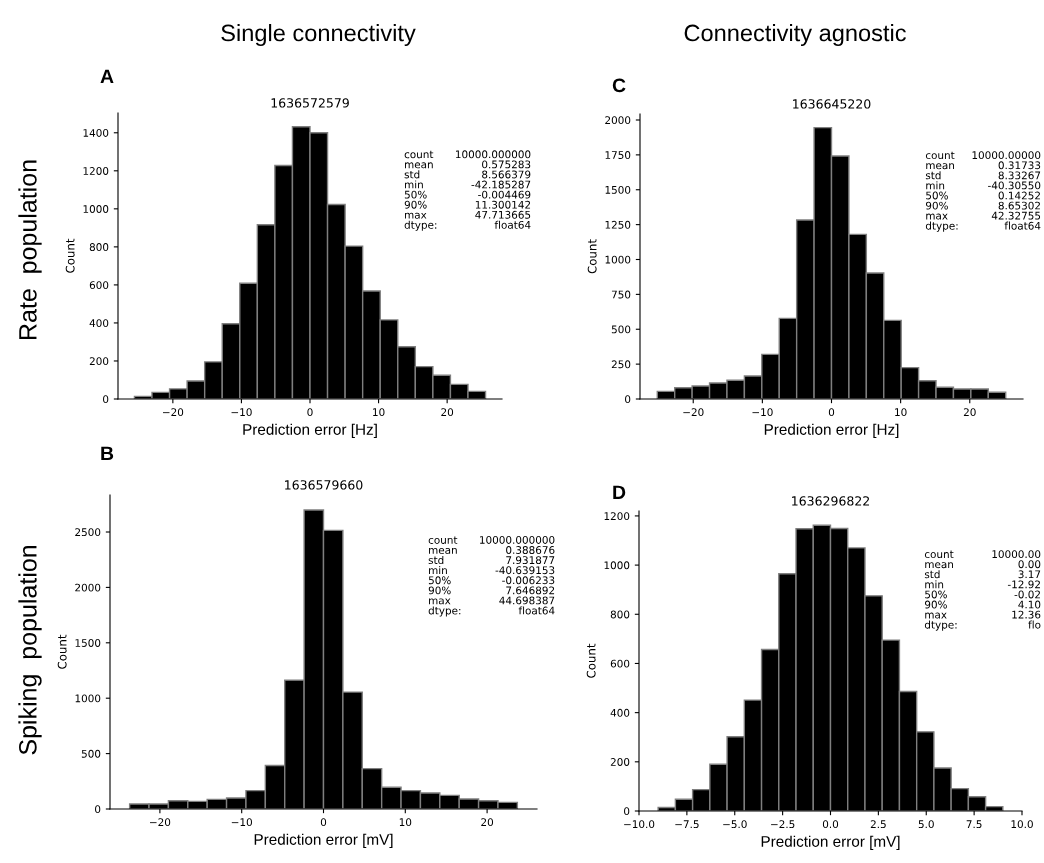 This screenshot has height=863, width=1044. I want to click on y-tick-label: 2500, so click(88, 532).